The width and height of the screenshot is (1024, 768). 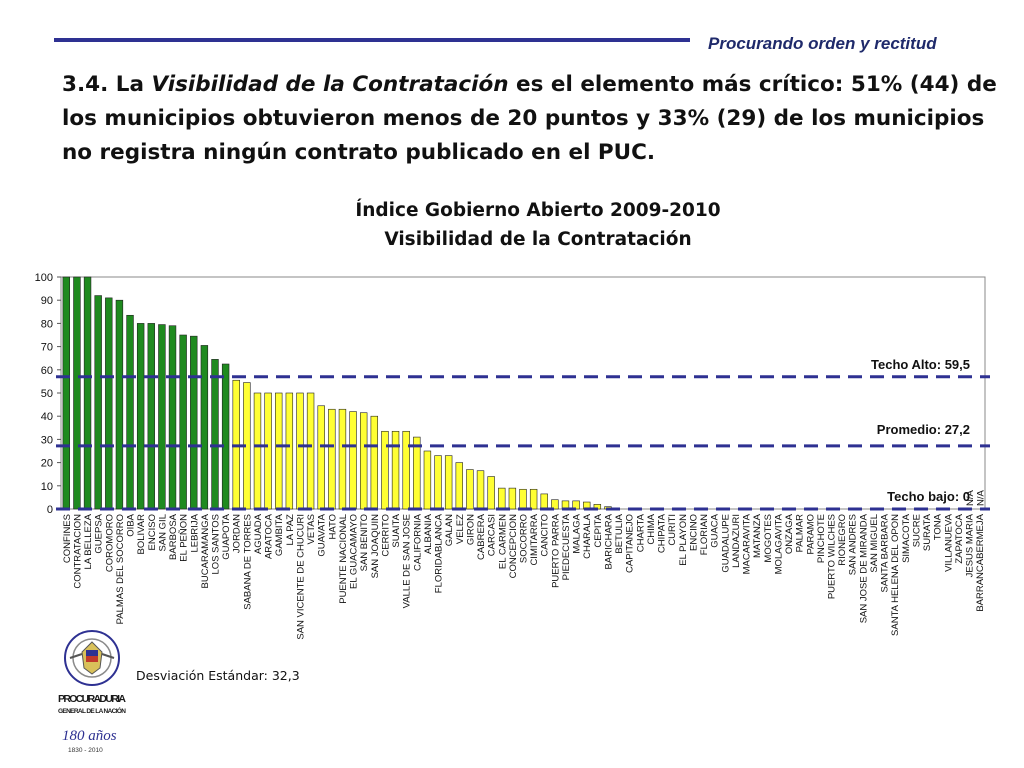 What do you see at coordinates (789, 533) in the screenshot?
I see `x-tick-label: ONZAGA` at bounding box center [789, 533].